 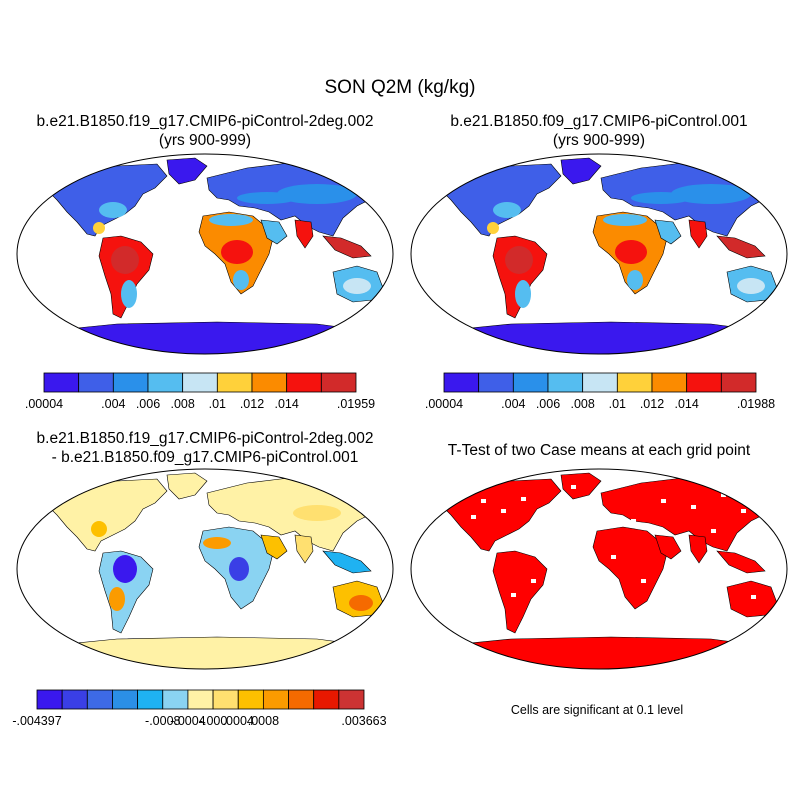 What do you see at coordinates (217, 404) in the screenshot?
I see `cb1-tick-label: .01` at bounding box center [217, 404].